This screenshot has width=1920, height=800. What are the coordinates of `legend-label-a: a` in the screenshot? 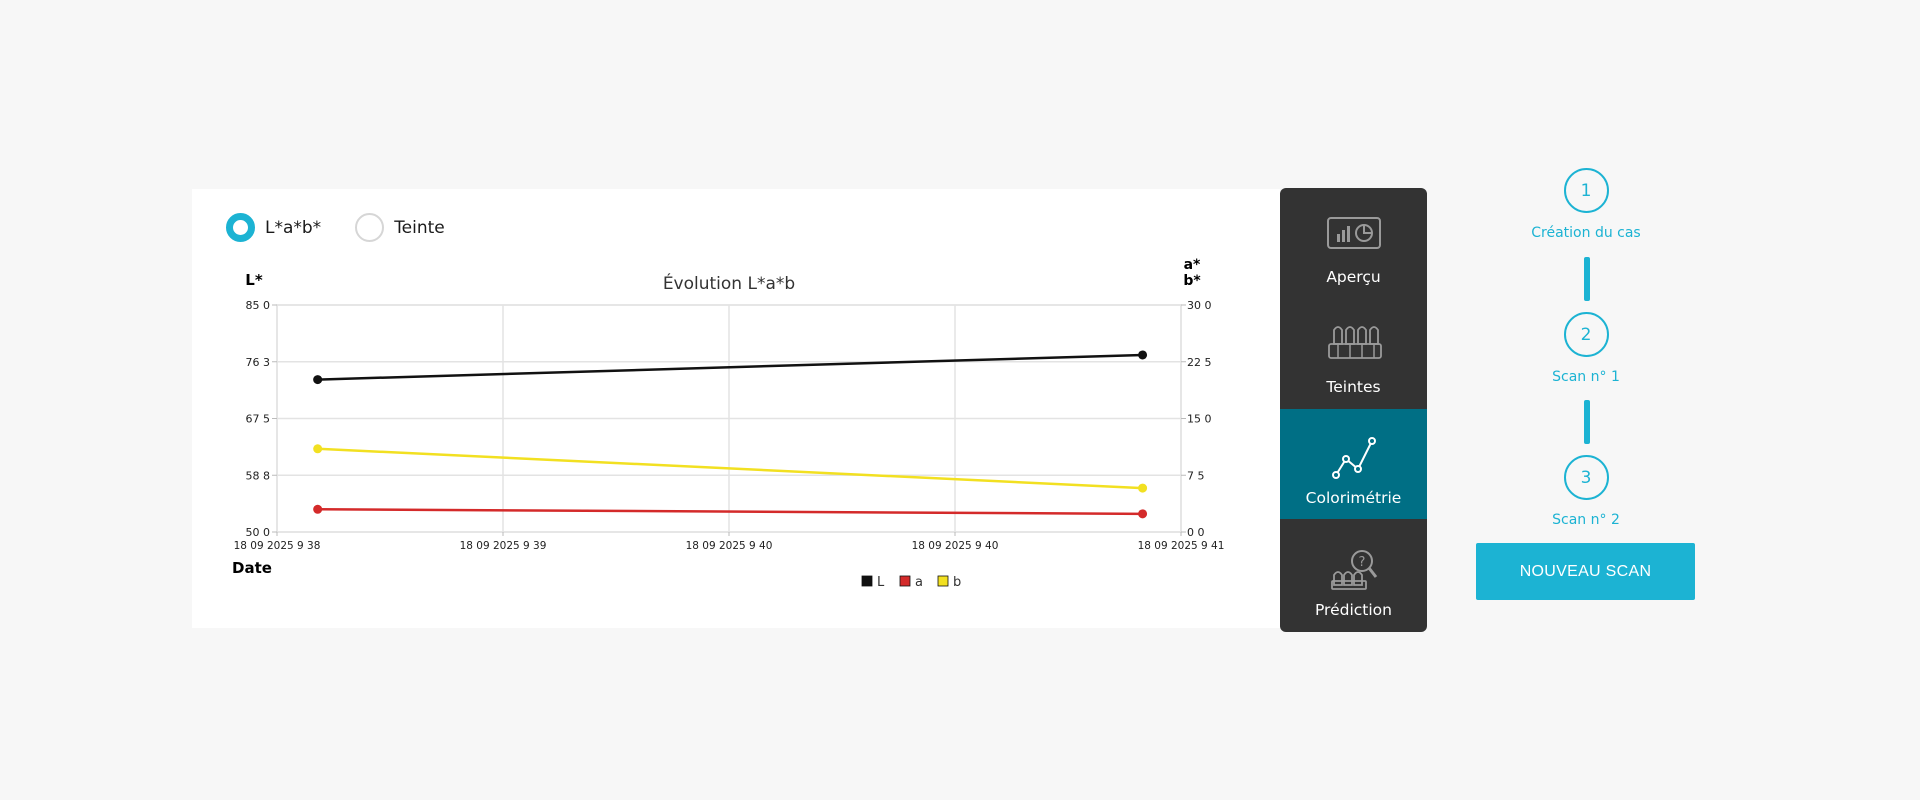 It's located at (919, 582).